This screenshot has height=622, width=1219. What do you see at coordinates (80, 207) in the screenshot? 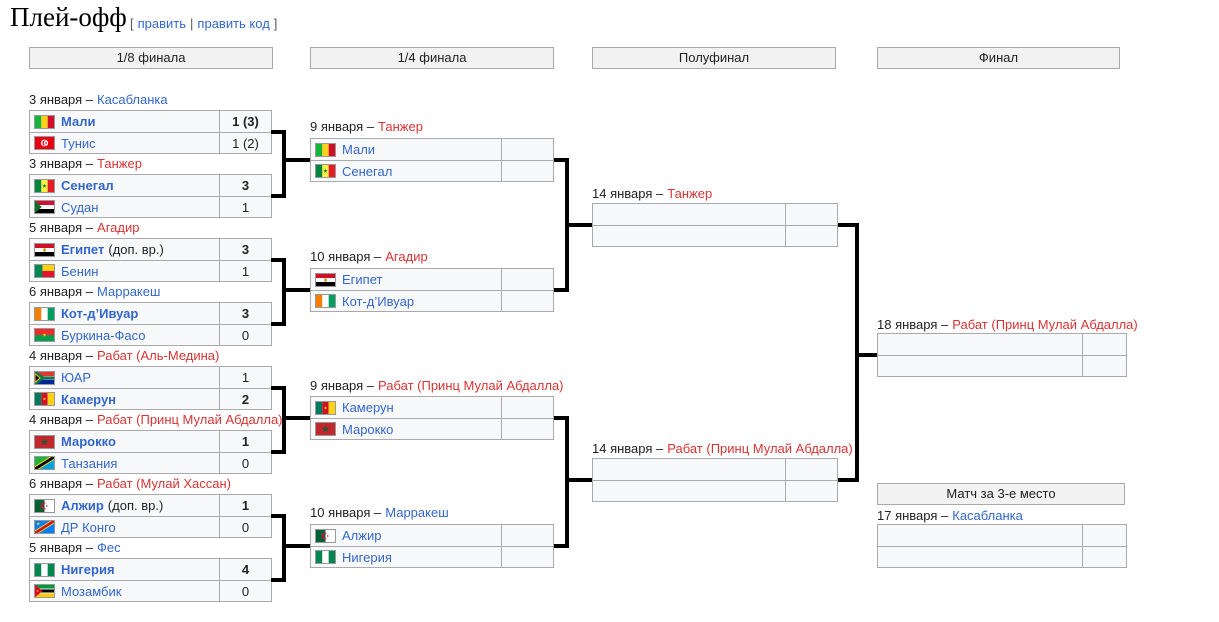
I see `team-link: Судан` at bounding box center [80, 207].